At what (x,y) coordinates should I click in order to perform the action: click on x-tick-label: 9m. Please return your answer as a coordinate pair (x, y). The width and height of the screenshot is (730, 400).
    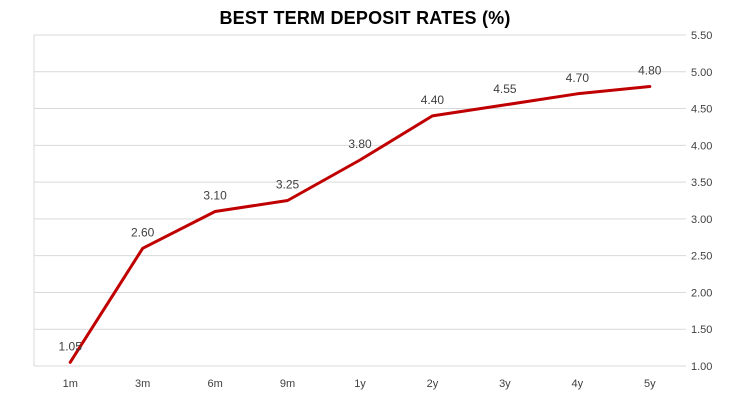
    Looking at the image, I should click on (287, 384).